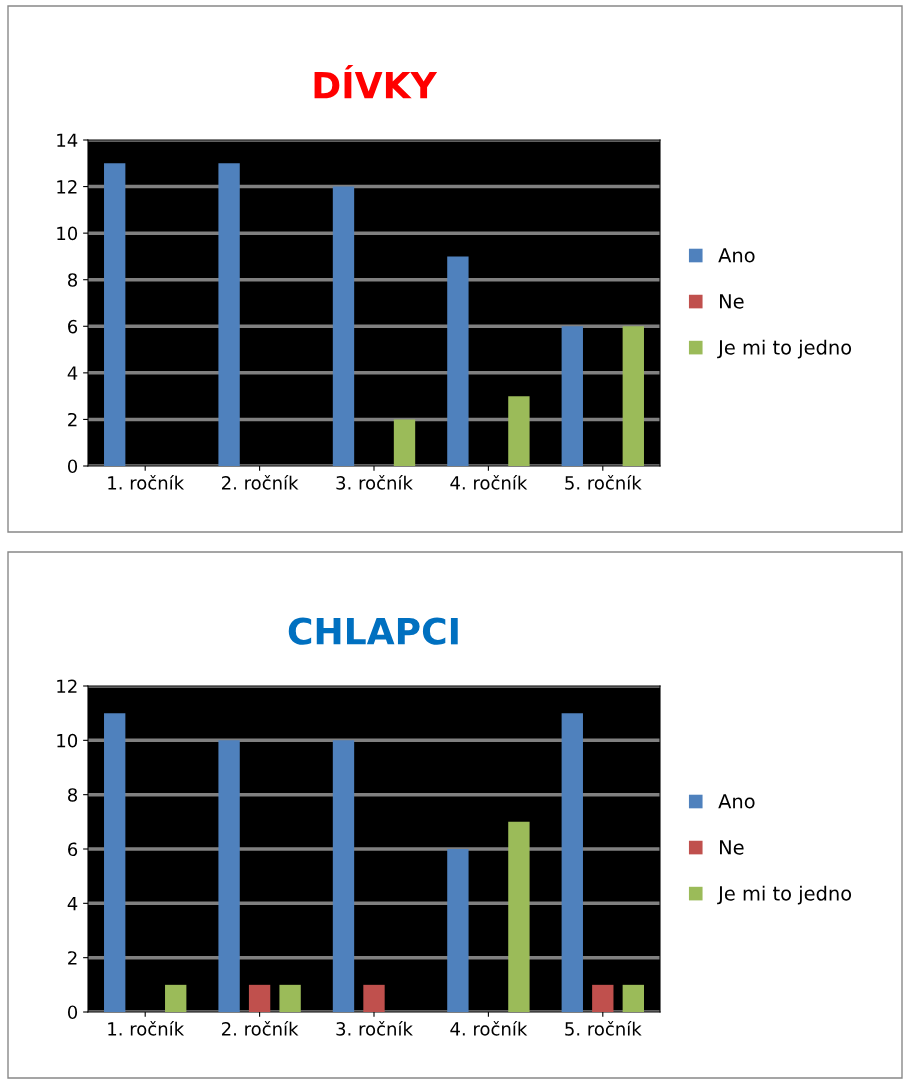 This screenshot has width=904, height=1092. Describe the element at coordinates (373, 631) in the screenshot. I see `chart-title: CHLAPCI` at that location.